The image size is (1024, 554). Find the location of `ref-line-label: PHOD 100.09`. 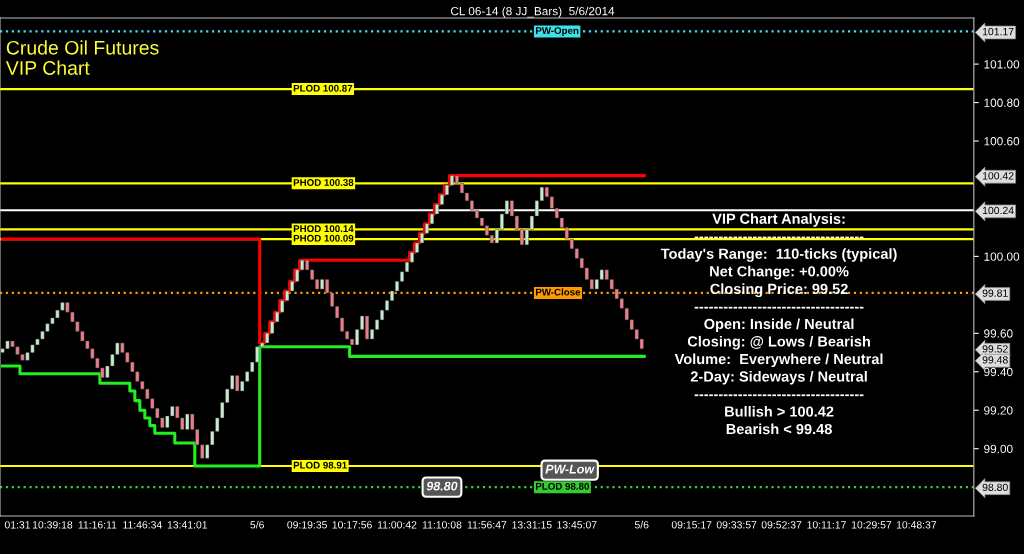

ref-line-label: PHOD 100.09 is located at coordinates (323, 238).